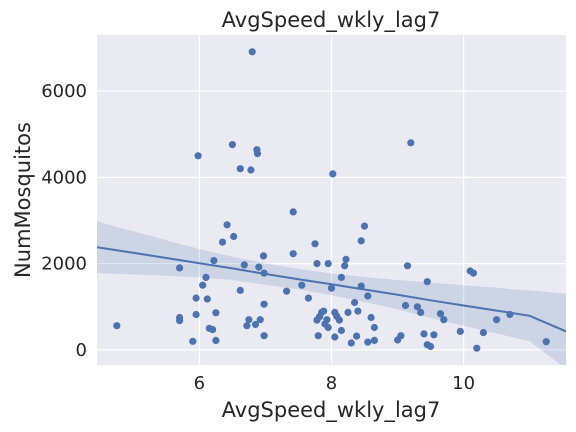  I want to click on y-tick-label: 2000, so click(64, 264).